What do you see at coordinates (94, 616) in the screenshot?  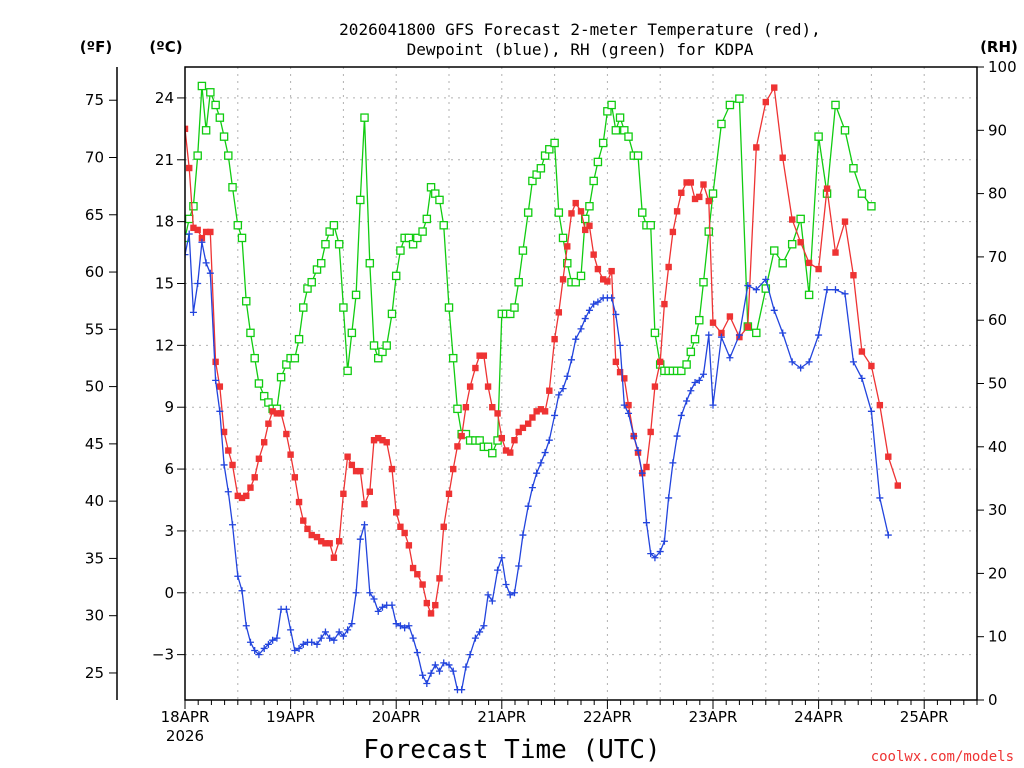 I see `fahrenheit-tick-label: 30` at bounding box center [94, 616].